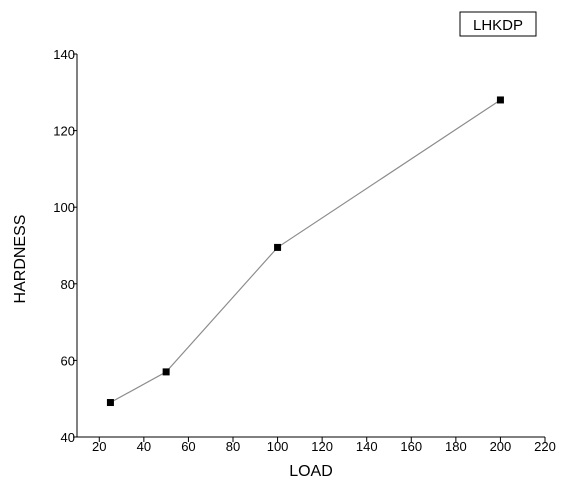  Describe the element at coordinates (20, 259) in the screenshot. I see `y-axis-title: HARDNESS` at that location.